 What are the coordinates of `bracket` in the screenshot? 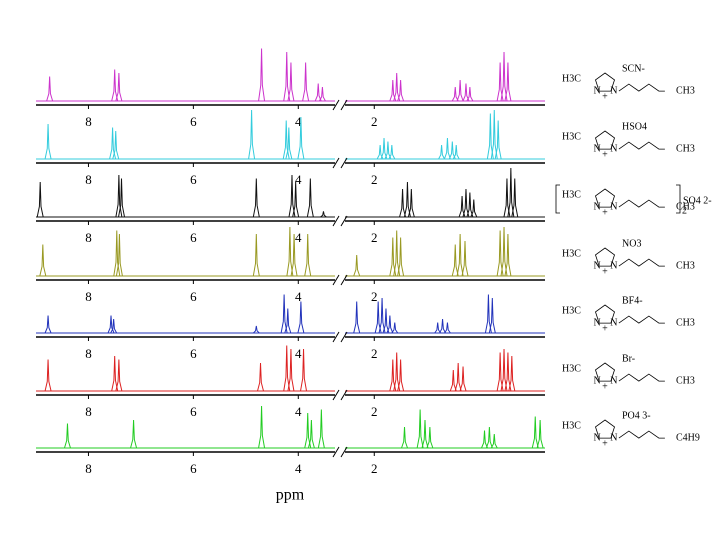 It's located at (618, 199).